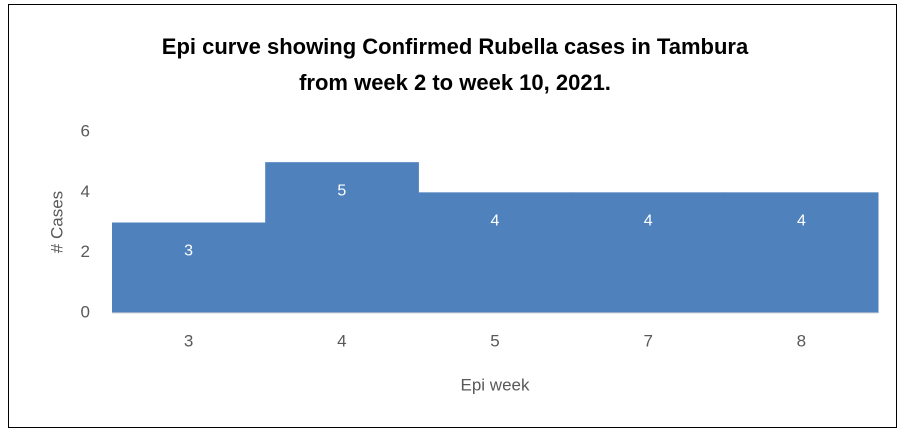 This screenshot has height=433, width=905. I want to click on x-tick-label: 3, so click(188, 340).